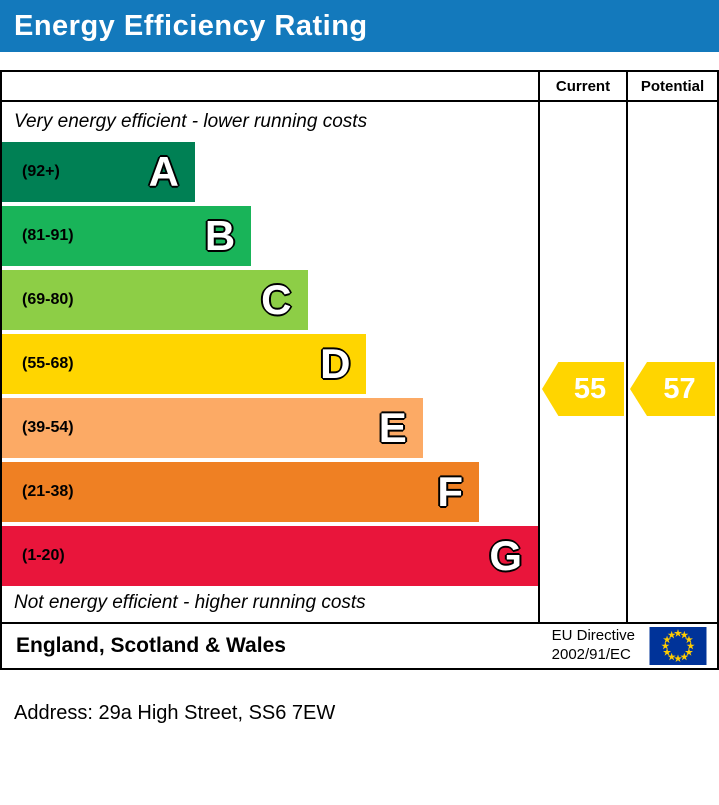  Describe the element at coordinates (270, 86) in the screenshot. I see `header-spacer` at that location.